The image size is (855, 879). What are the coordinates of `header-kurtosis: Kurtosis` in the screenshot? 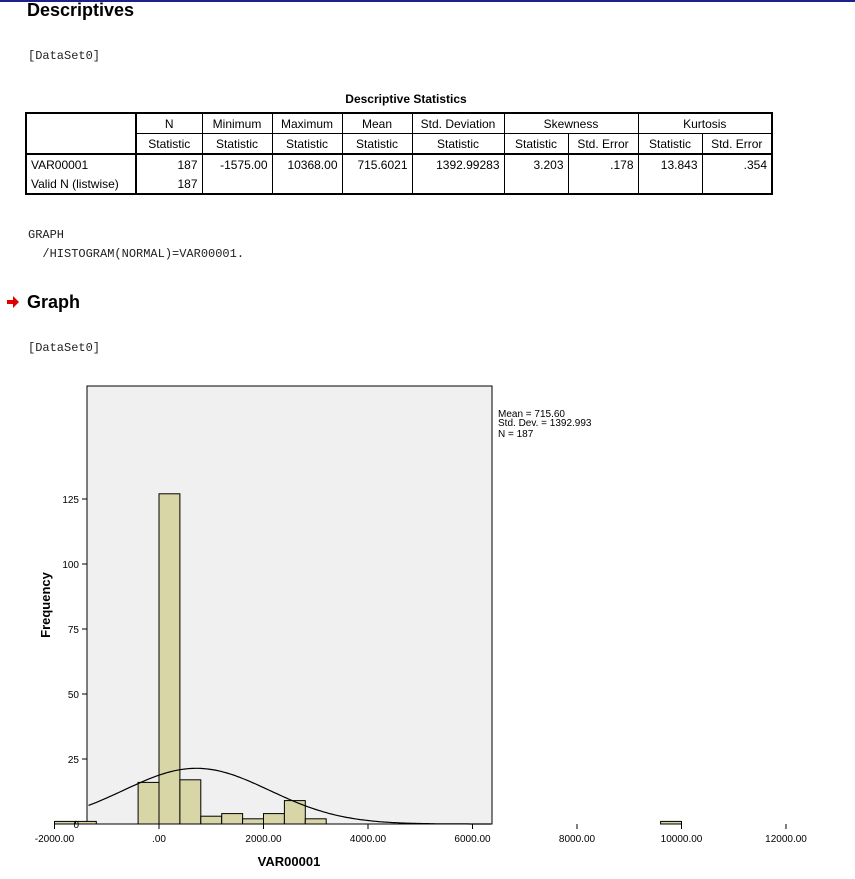 It's located at (705, 123).